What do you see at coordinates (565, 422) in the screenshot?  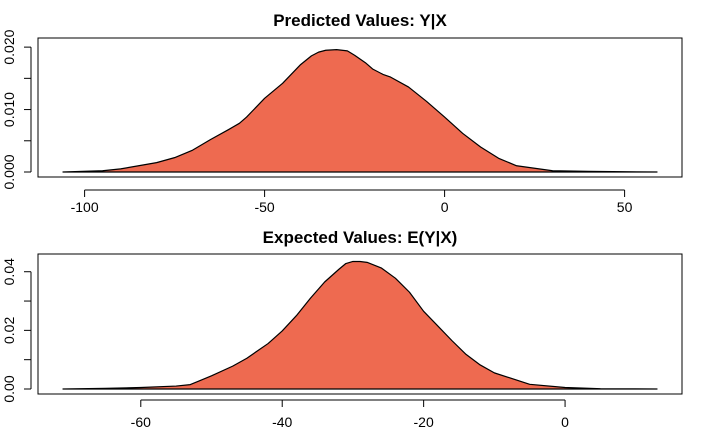 I see `expected-x-tick-label: 0` at bounding box center [565, 422].